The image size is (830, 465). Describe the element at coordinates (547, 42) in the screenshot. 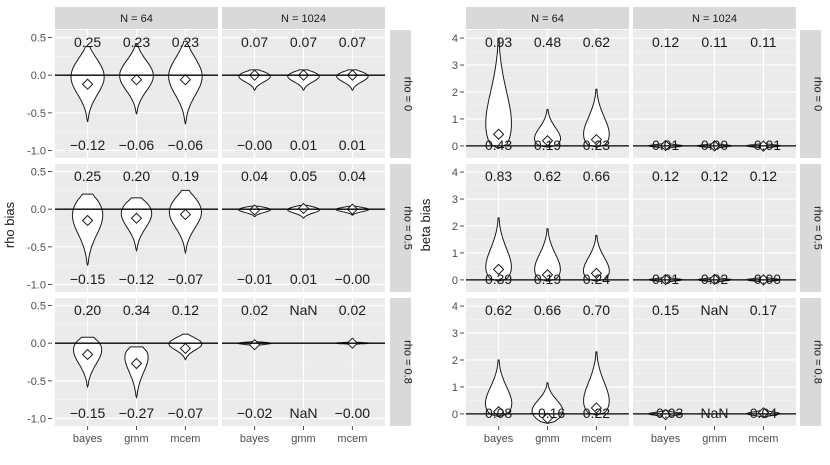

I see `annotation-top: 0.48` at that location.